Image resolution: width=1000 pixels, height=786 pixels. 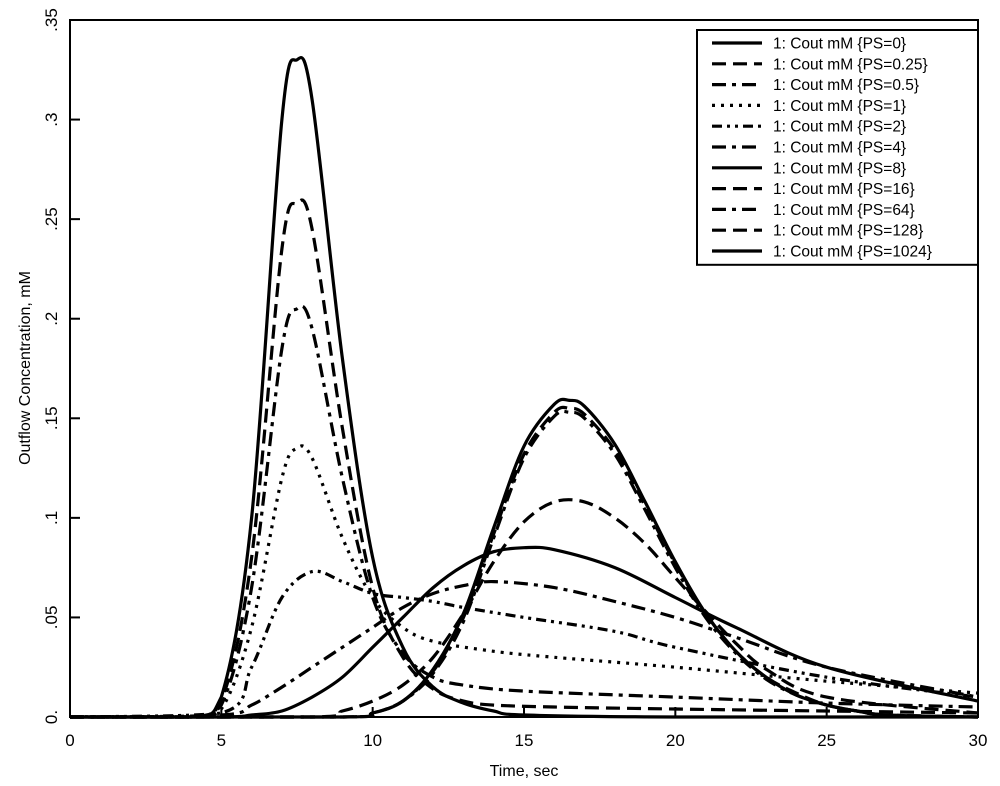 I want to click on y-tick-label: .35, so click(x=51, y=20).